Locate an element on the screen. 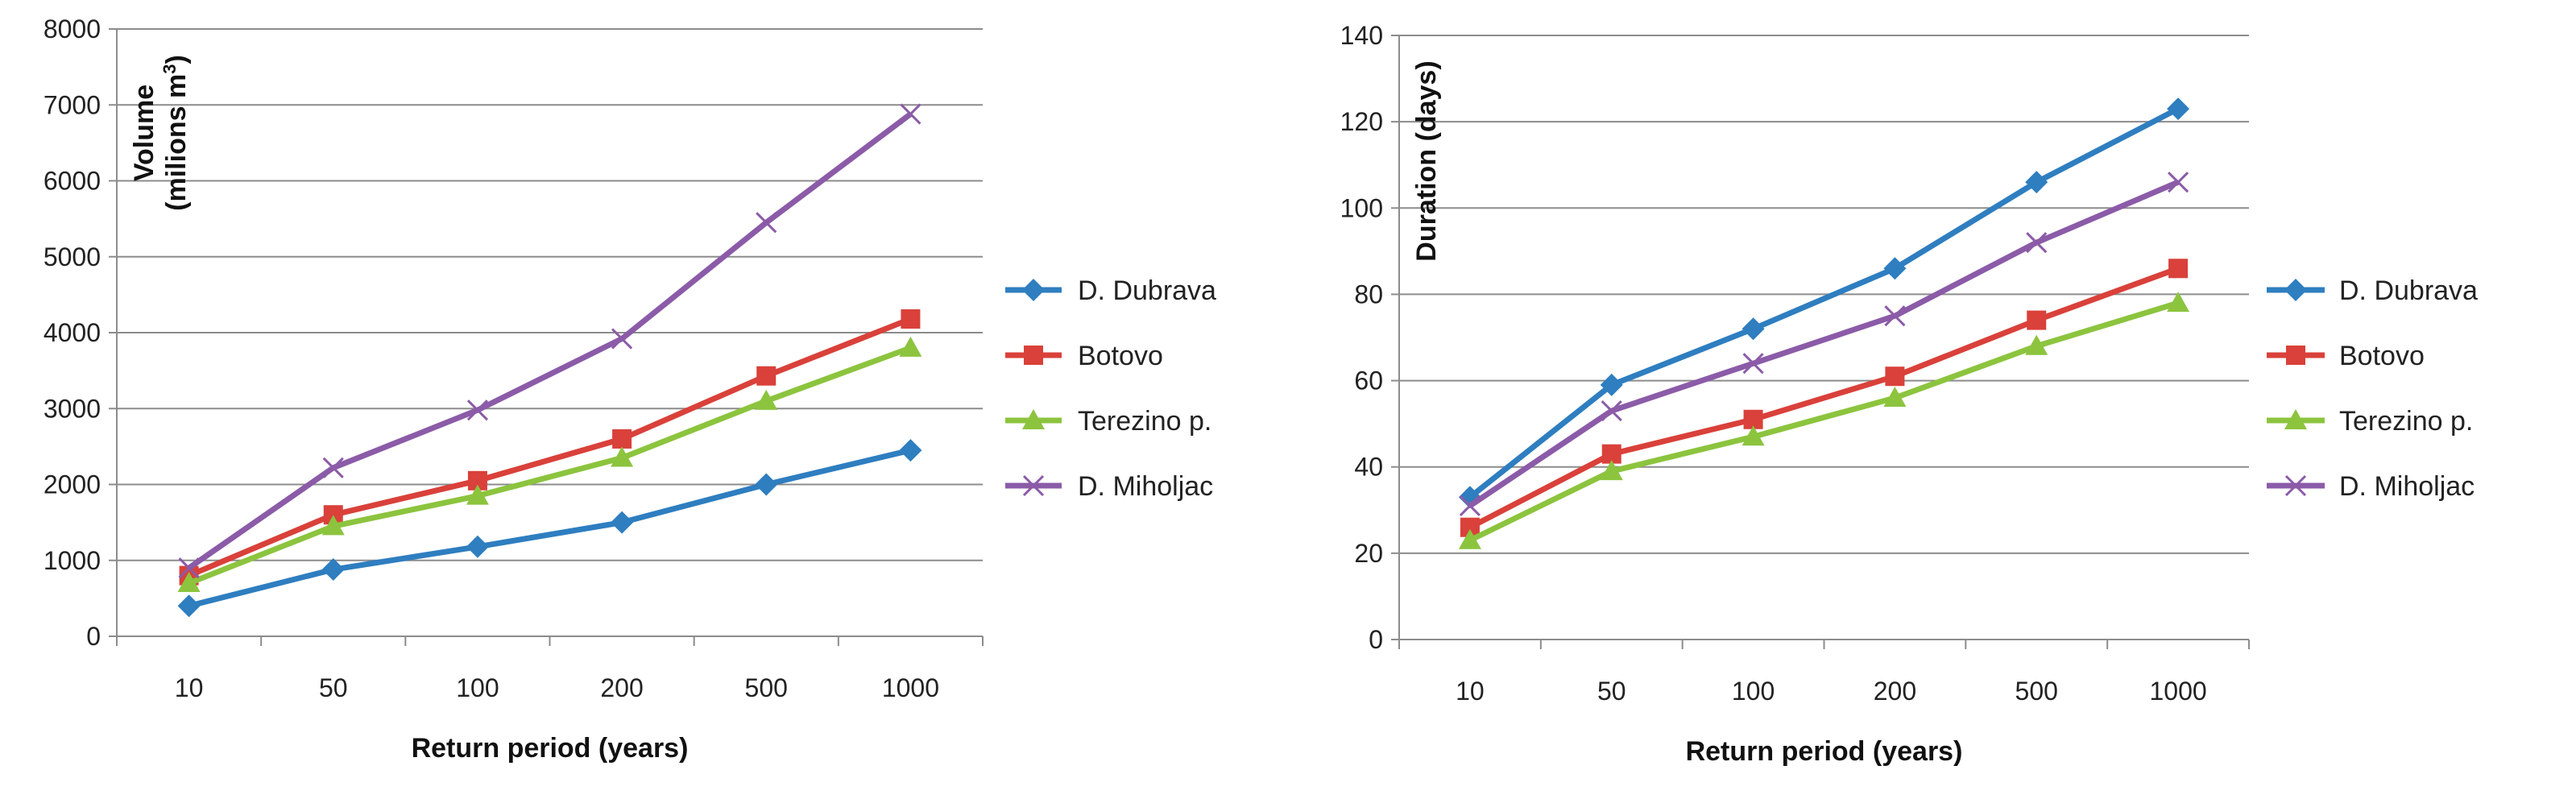 This screenshot has width=2576, height=799. y-tick-label: 40 is located at coordinates (1368, 468).